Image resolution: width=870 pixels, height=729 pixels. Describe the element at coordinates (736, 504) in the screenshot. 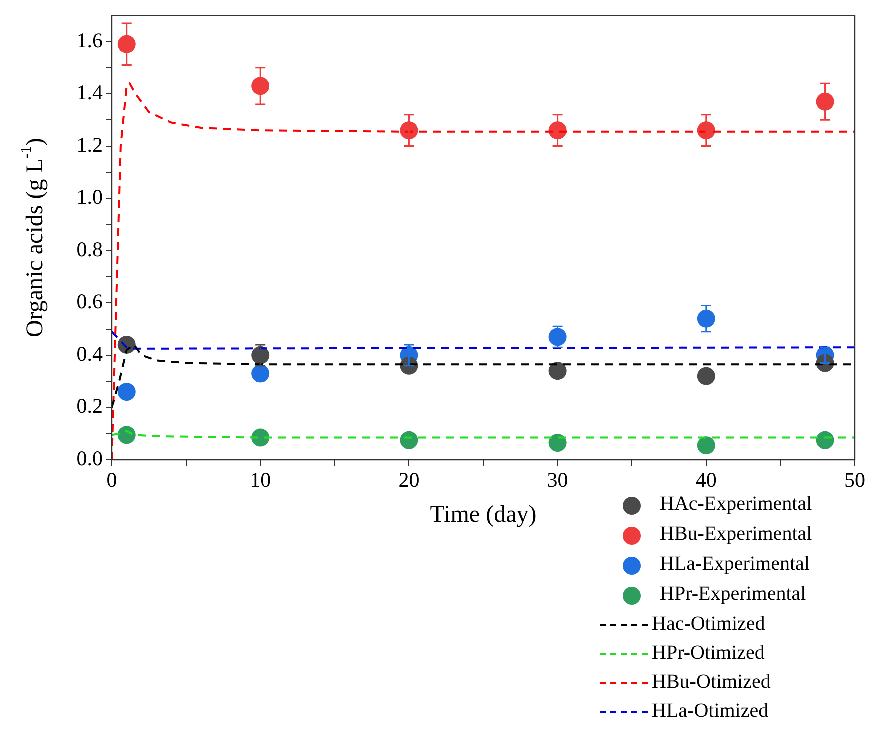

I see `legend-label: HAc-Experimental` at that location.